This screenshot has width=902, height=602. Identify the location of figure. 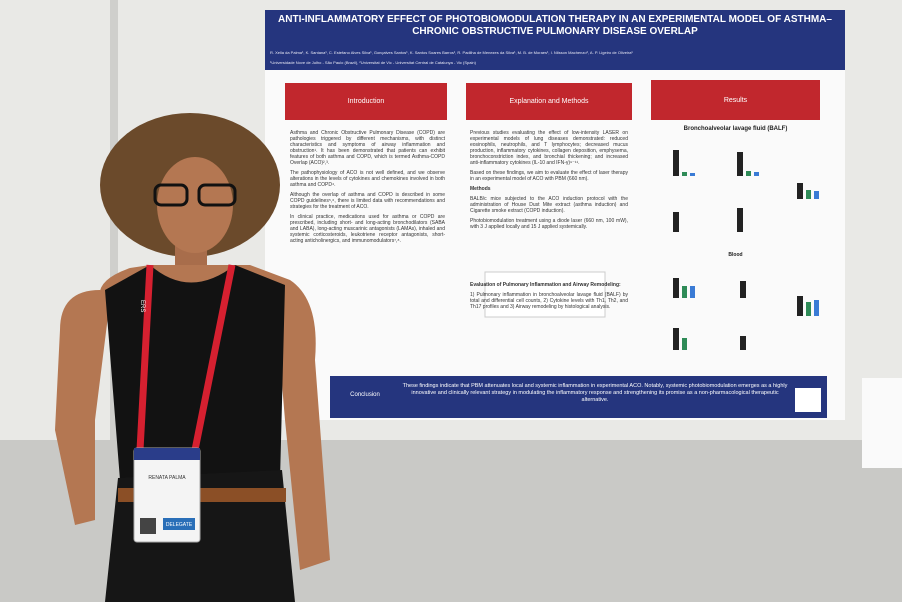
(545, 294).